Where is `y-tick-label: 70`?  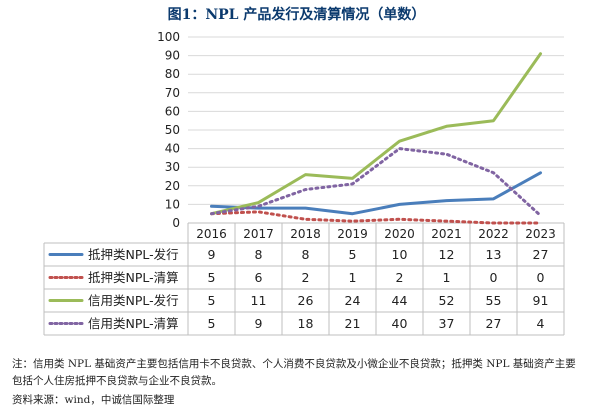
y-tick-label: 70 is located at coordinates (172, 93).